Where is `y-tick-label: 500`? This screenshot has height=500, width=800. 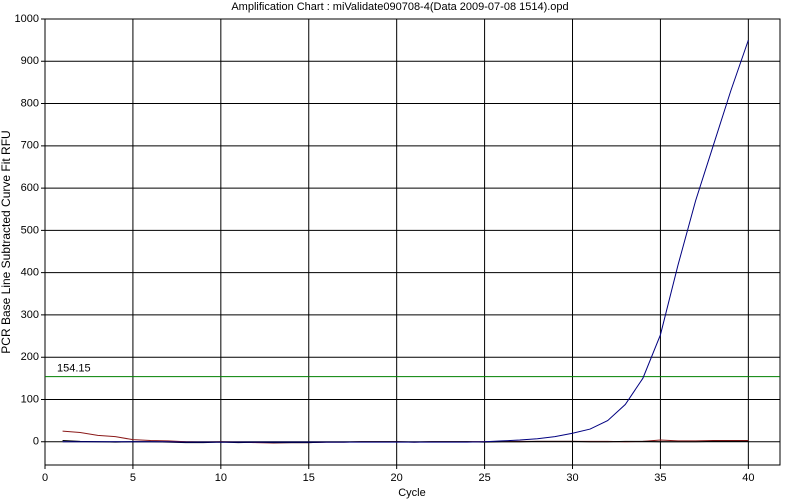 y-tick-label: 500 is located at coordinates (30, 230).